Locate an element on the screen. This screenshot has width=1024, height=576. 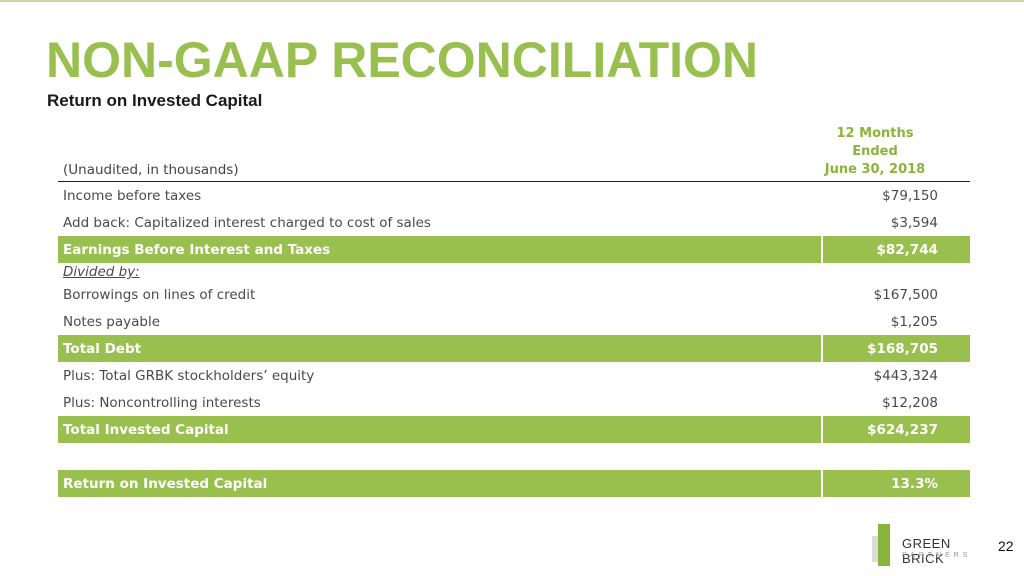
row-value: $168,705 is located at coordinates (895, 348).